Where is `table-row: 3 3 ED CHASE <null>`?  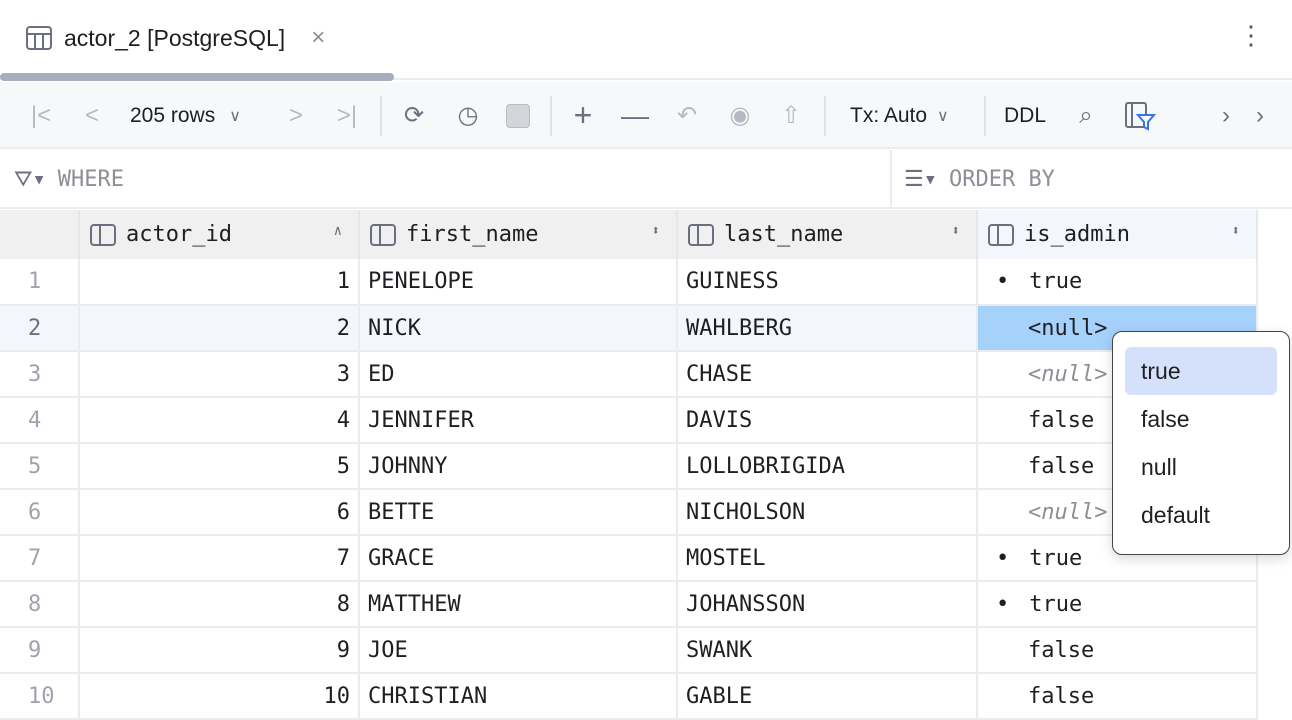 table-row: 3 3 ED CHASE <null> is located at coordinates (629, 374).